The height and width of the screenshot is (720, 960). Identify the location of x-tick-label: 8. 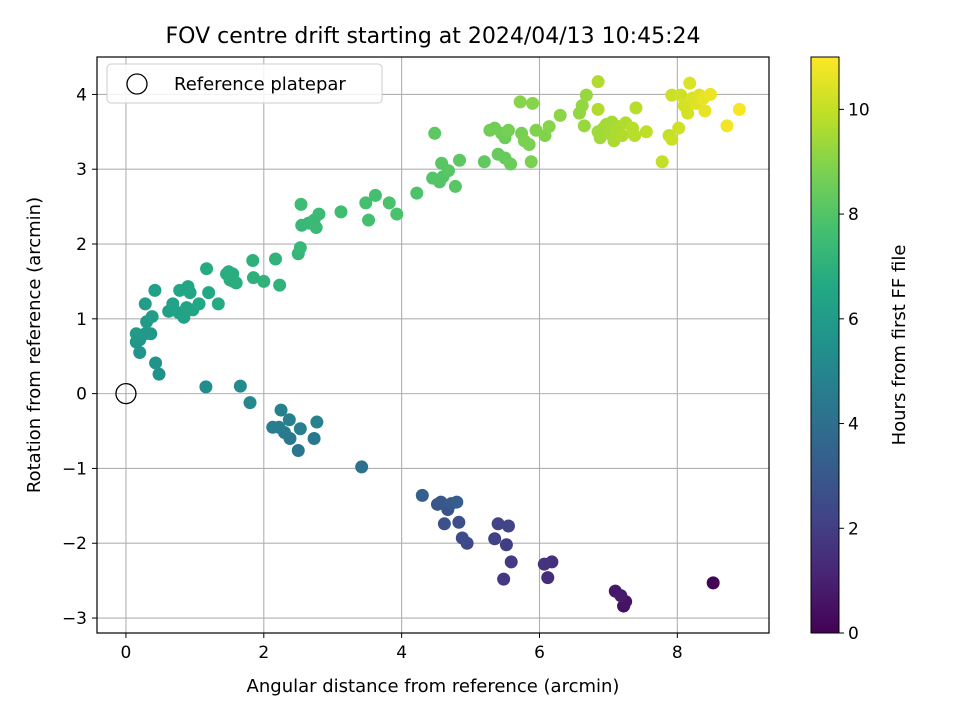
(677, 653).